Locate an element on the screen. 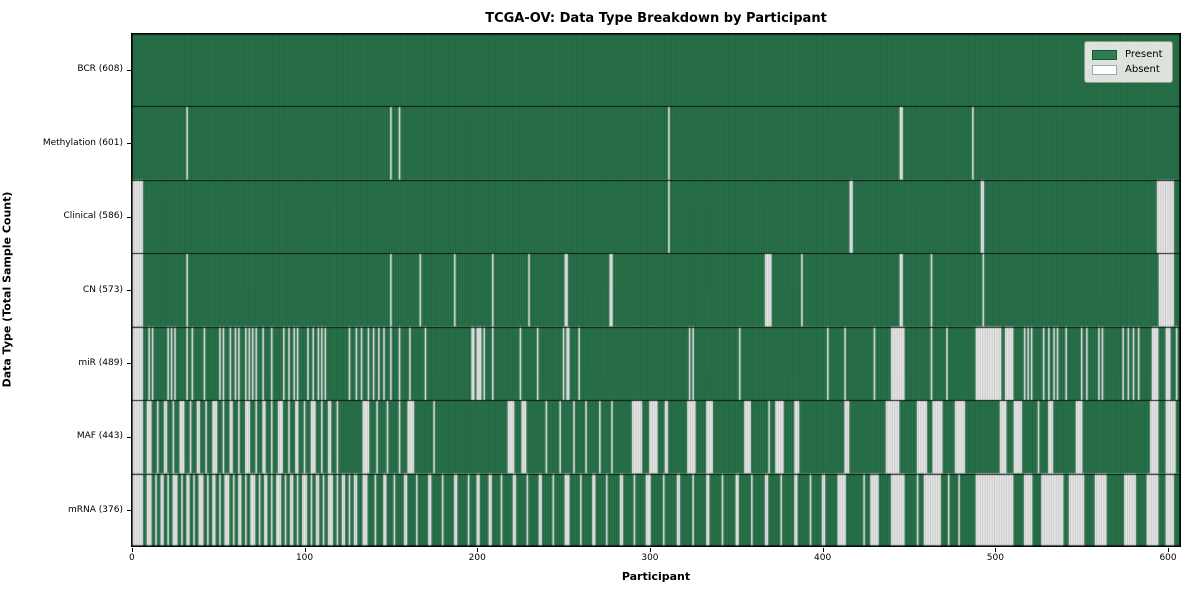 The height and width of the screenshot is (600, 1200). legend: Present Absent is located at coordinates (1128, 62).